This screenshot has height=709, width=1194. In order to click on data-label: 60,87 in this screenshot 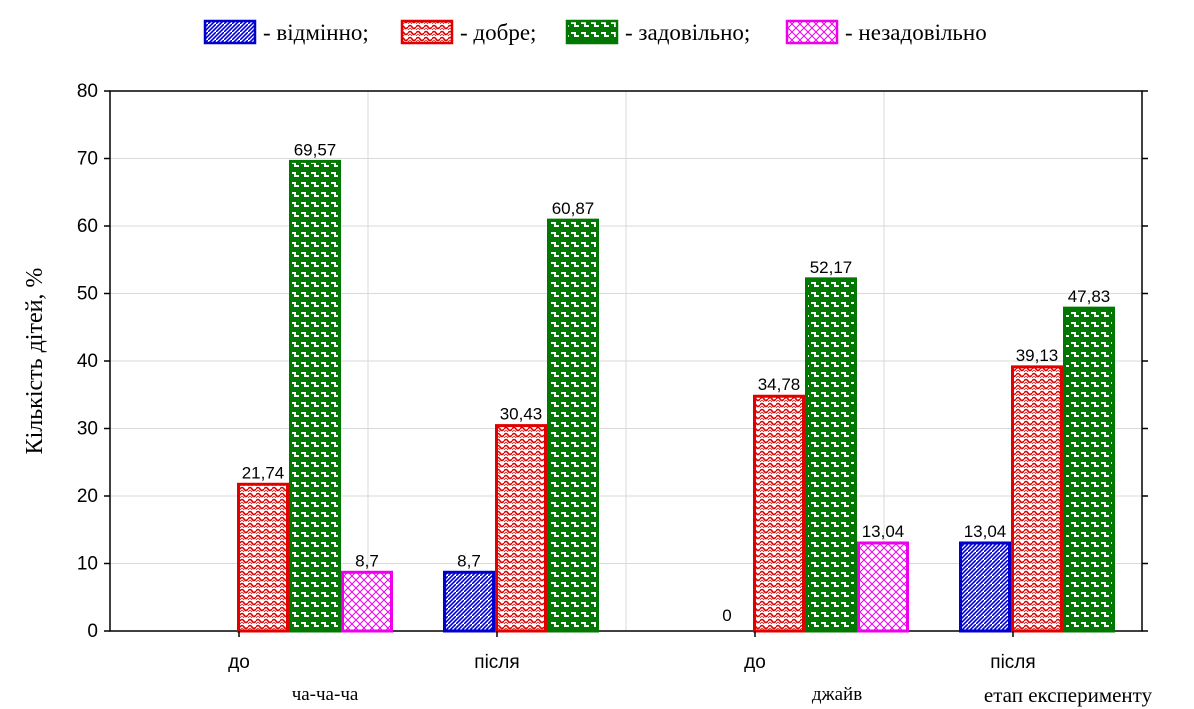, I will do `click(573, 208)`.